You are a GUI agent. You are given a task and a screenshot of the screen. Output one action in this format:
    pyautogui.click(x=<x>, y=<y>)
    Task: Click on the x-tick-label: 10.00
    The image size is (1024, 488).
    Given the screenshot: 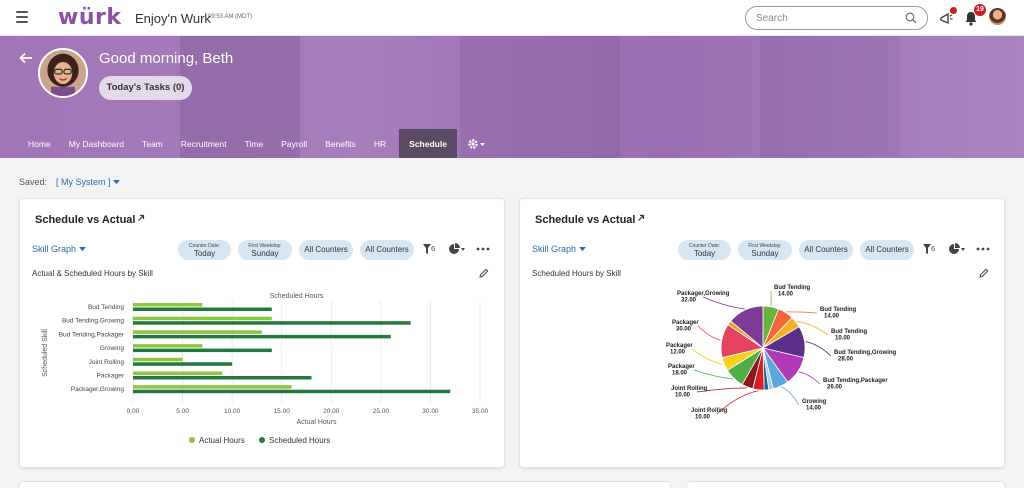 What is the action you would take?
    pyautogui.click(x=232, y=411)
    